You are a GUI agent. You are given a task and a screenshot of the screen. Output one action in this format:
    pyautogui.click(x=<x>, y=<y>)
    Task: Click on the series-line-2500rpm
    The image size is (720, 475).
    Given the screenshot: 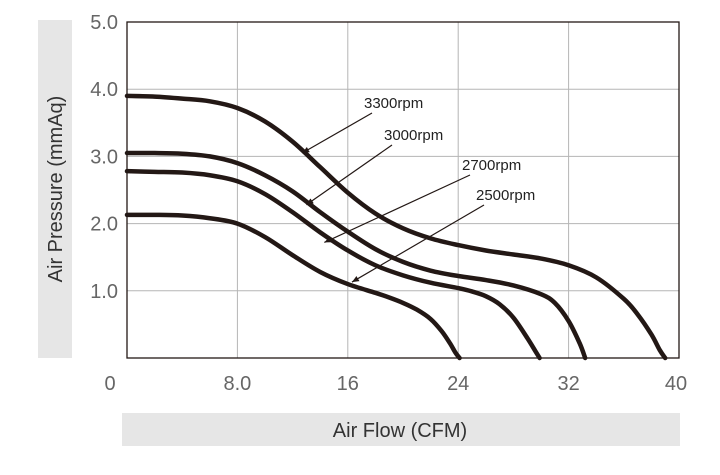 What is the action you would take?
    pyautogui.click(x=293, y=286)
    